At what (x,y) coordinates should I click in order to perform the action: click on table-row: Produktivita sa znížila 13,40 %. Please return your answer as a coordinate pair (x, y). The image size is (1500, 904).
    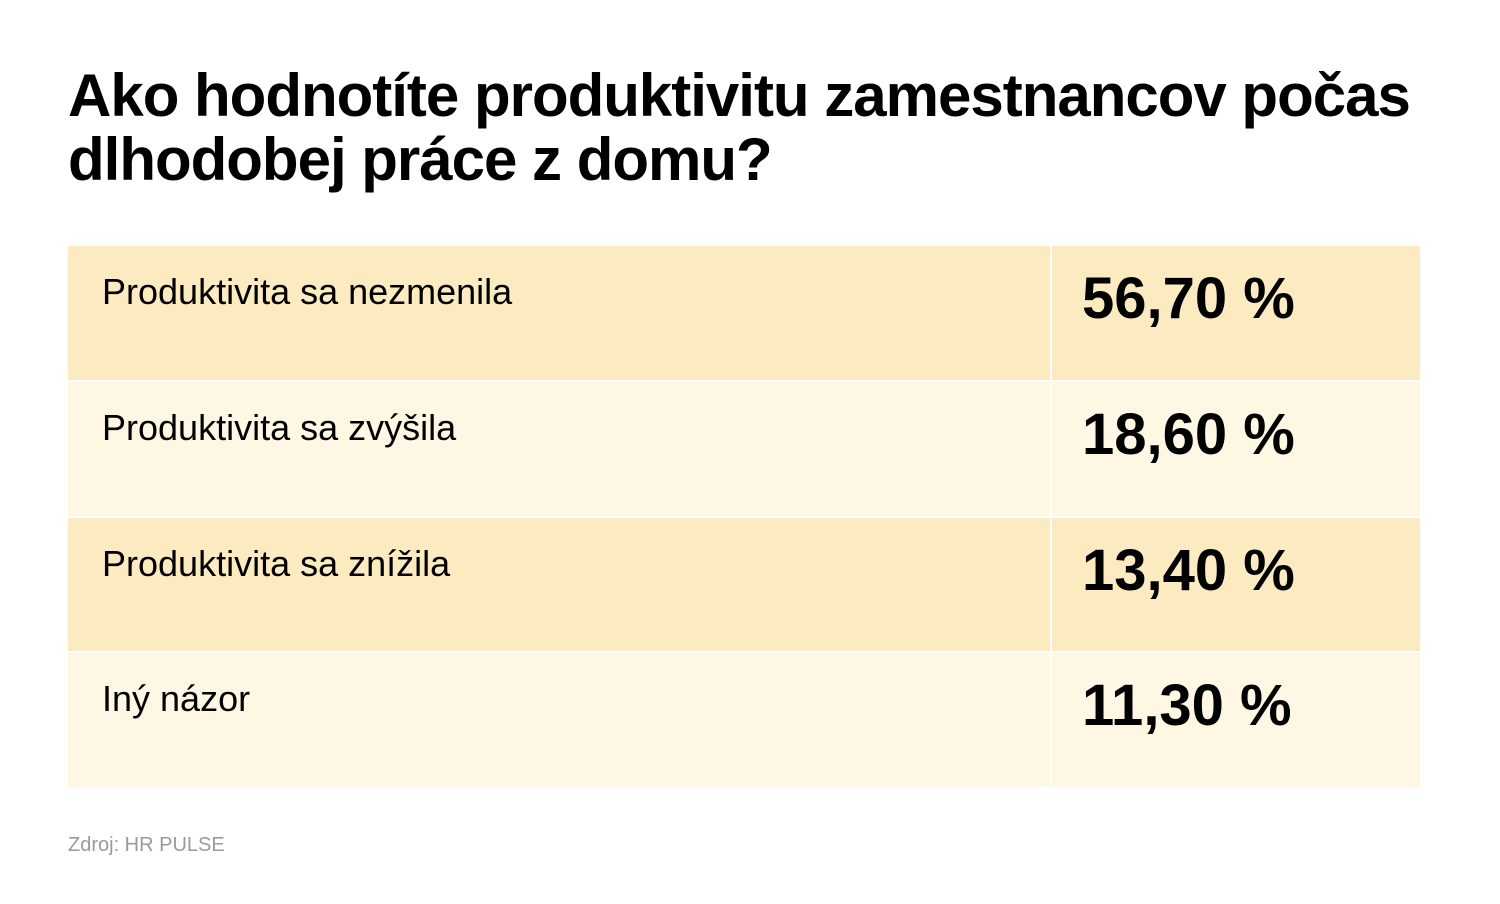
    Looking at the image, I should click on (744, 585).